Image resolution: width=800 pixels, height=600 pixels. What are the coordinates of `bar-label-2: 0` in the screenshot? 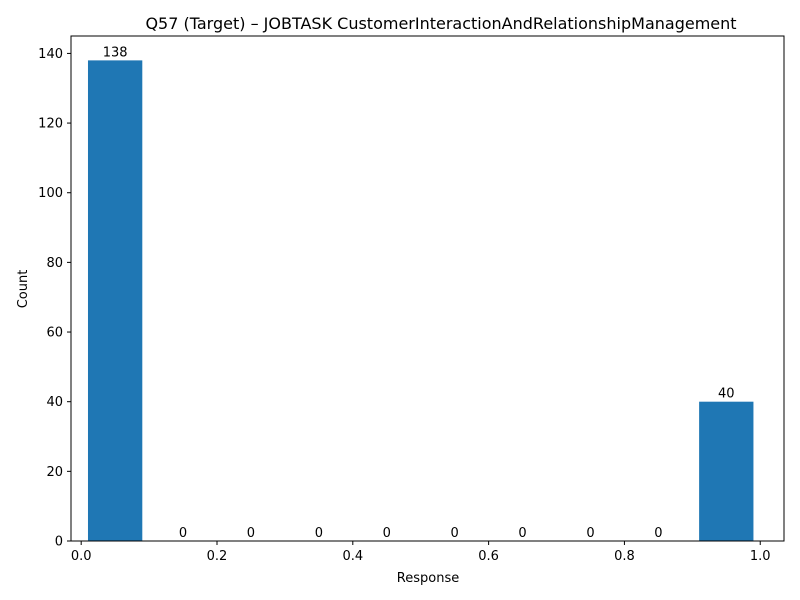 It's located at (251, 533).